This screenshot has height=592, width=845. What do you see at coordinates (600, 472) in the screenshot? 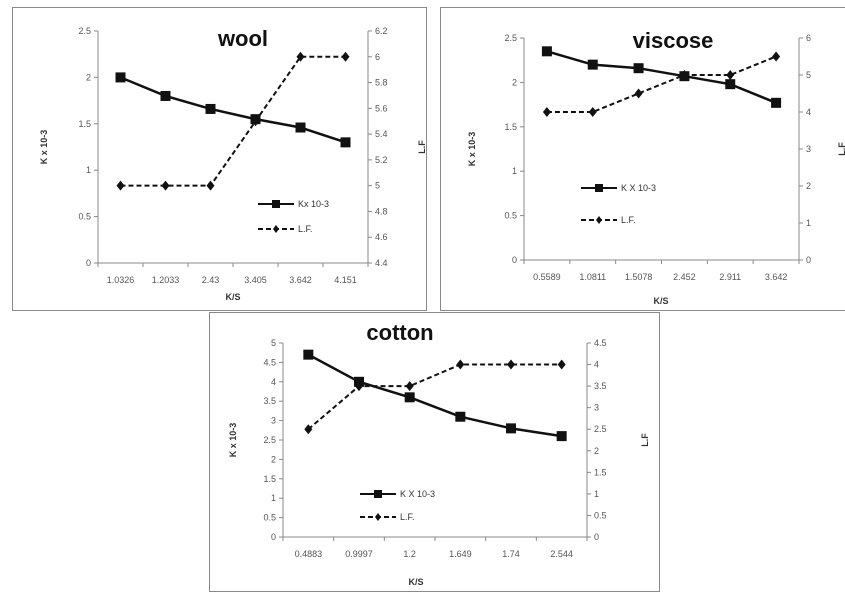
I see `y2-tick-label: 1.5` at bounding box center [600, 472].